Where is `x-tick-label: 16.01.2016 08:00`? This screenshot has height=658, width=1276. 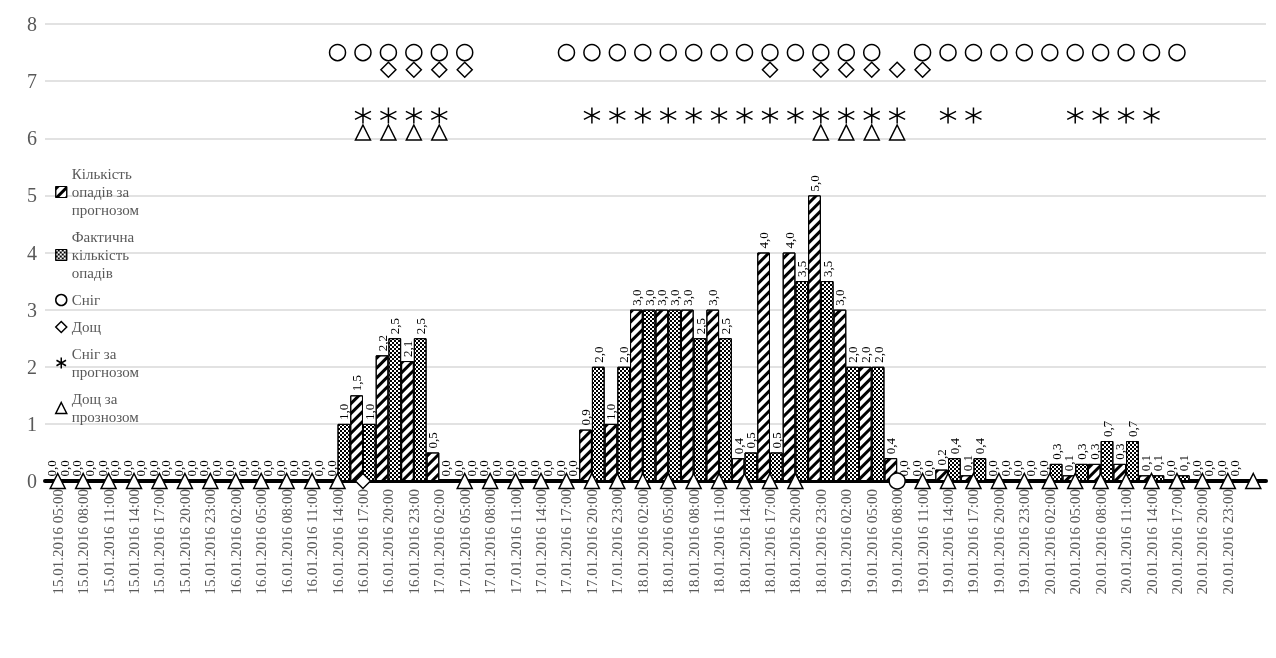
x-tick-label: 16.01.2016 08:00 is located at coordinates (286, 542).